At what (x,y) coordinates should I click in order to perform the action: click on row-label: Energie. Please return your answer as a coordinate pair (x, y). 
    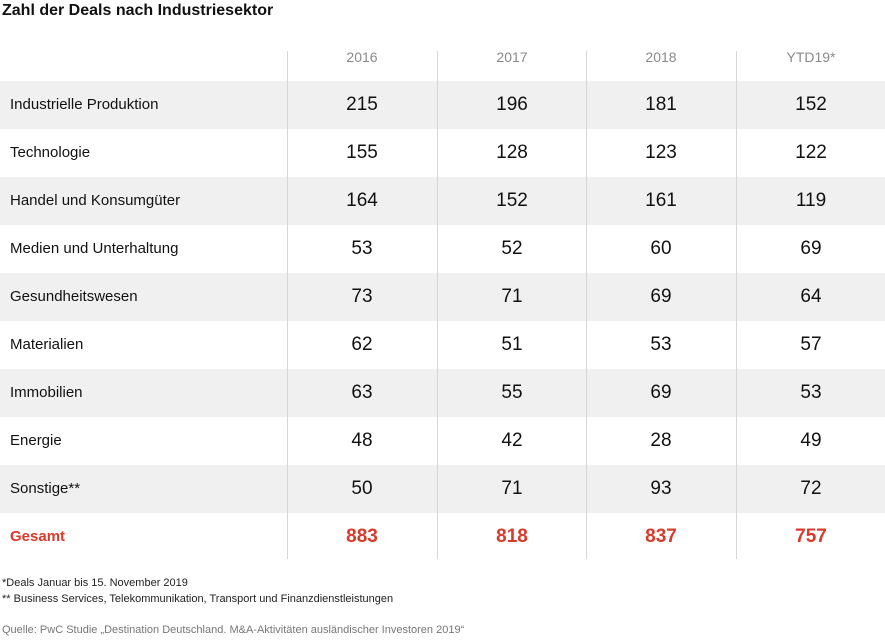
    Looking at the image, I should click on (36, 440).